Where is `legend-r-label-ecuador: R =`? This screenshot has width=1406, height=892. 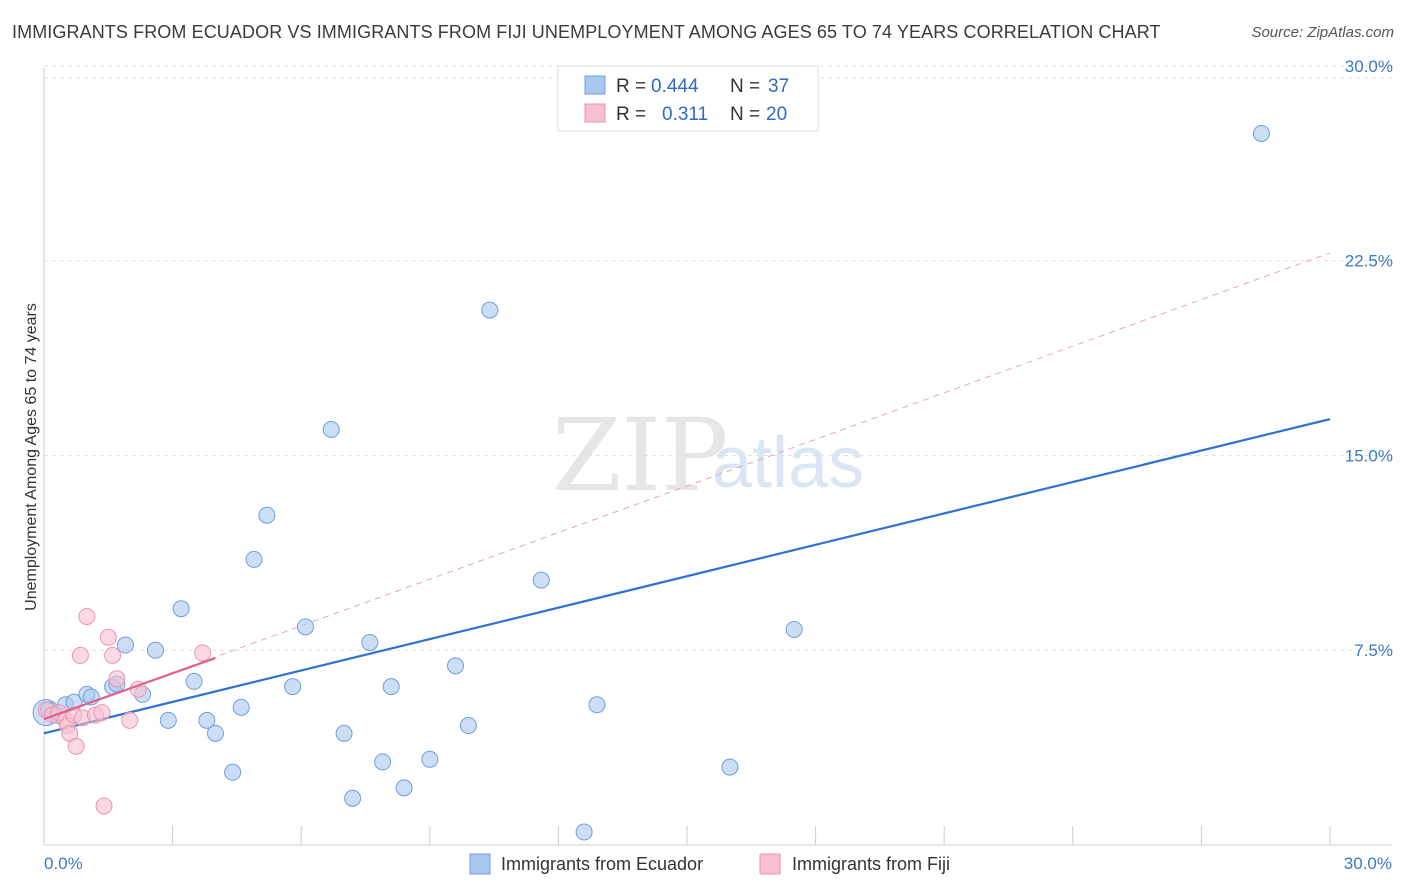 legend-r-label-ecuador: R = is located at coordinates (631, 86).